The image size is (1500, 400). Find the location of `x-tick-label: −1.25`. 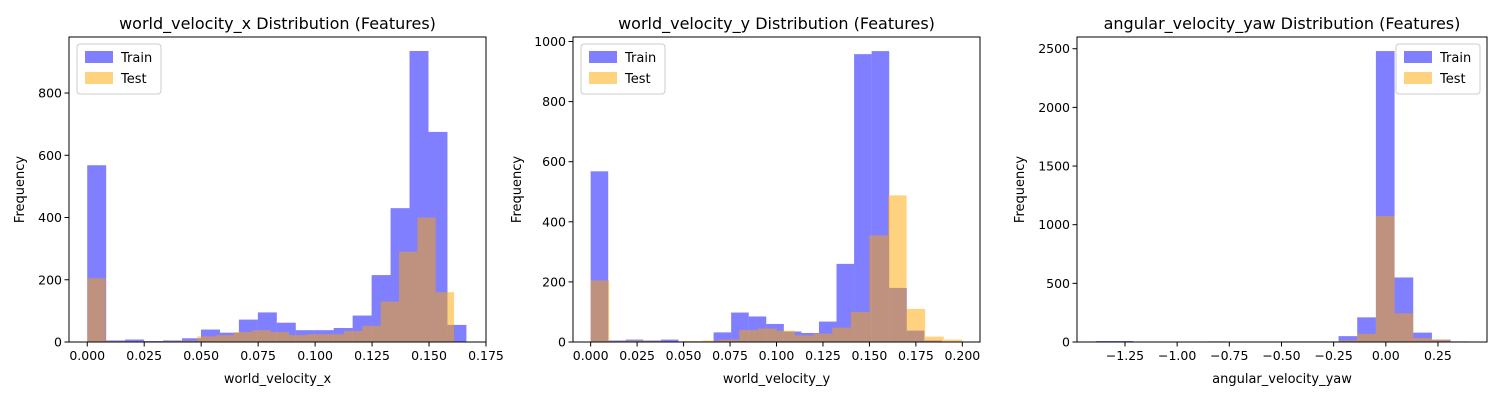

x-tick-label: −1.25 is located at coordinates (1125, 355).